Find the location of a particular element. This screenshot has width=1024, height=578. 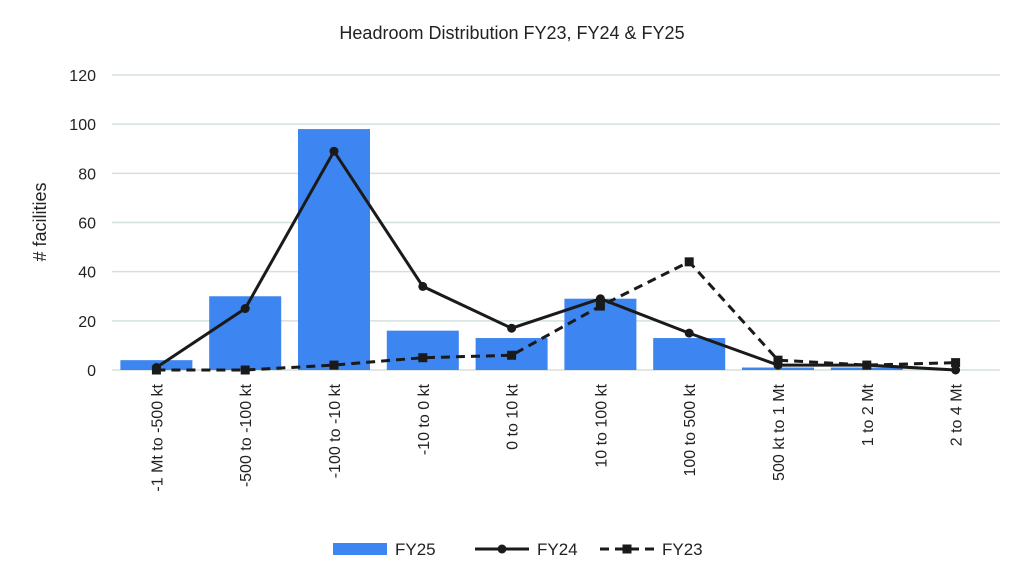

y-tick-label: 120 is located at coordinates (82, 76).